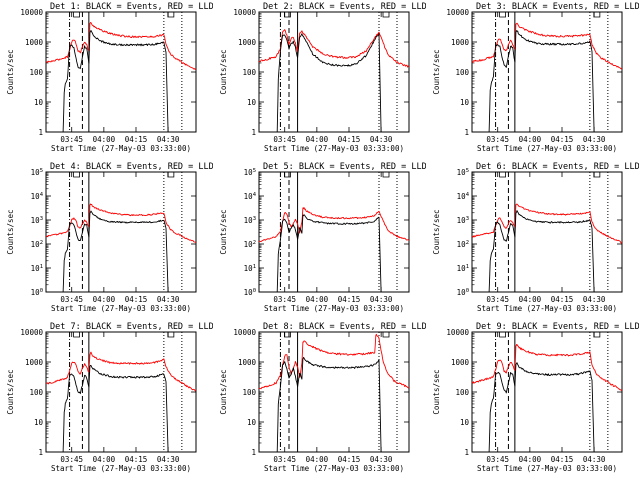 The height and width of the screenshot is (480, 640). I want to click on chart-title: Det 5: BLACK = Events, RED = LLD, so click(344, 167).